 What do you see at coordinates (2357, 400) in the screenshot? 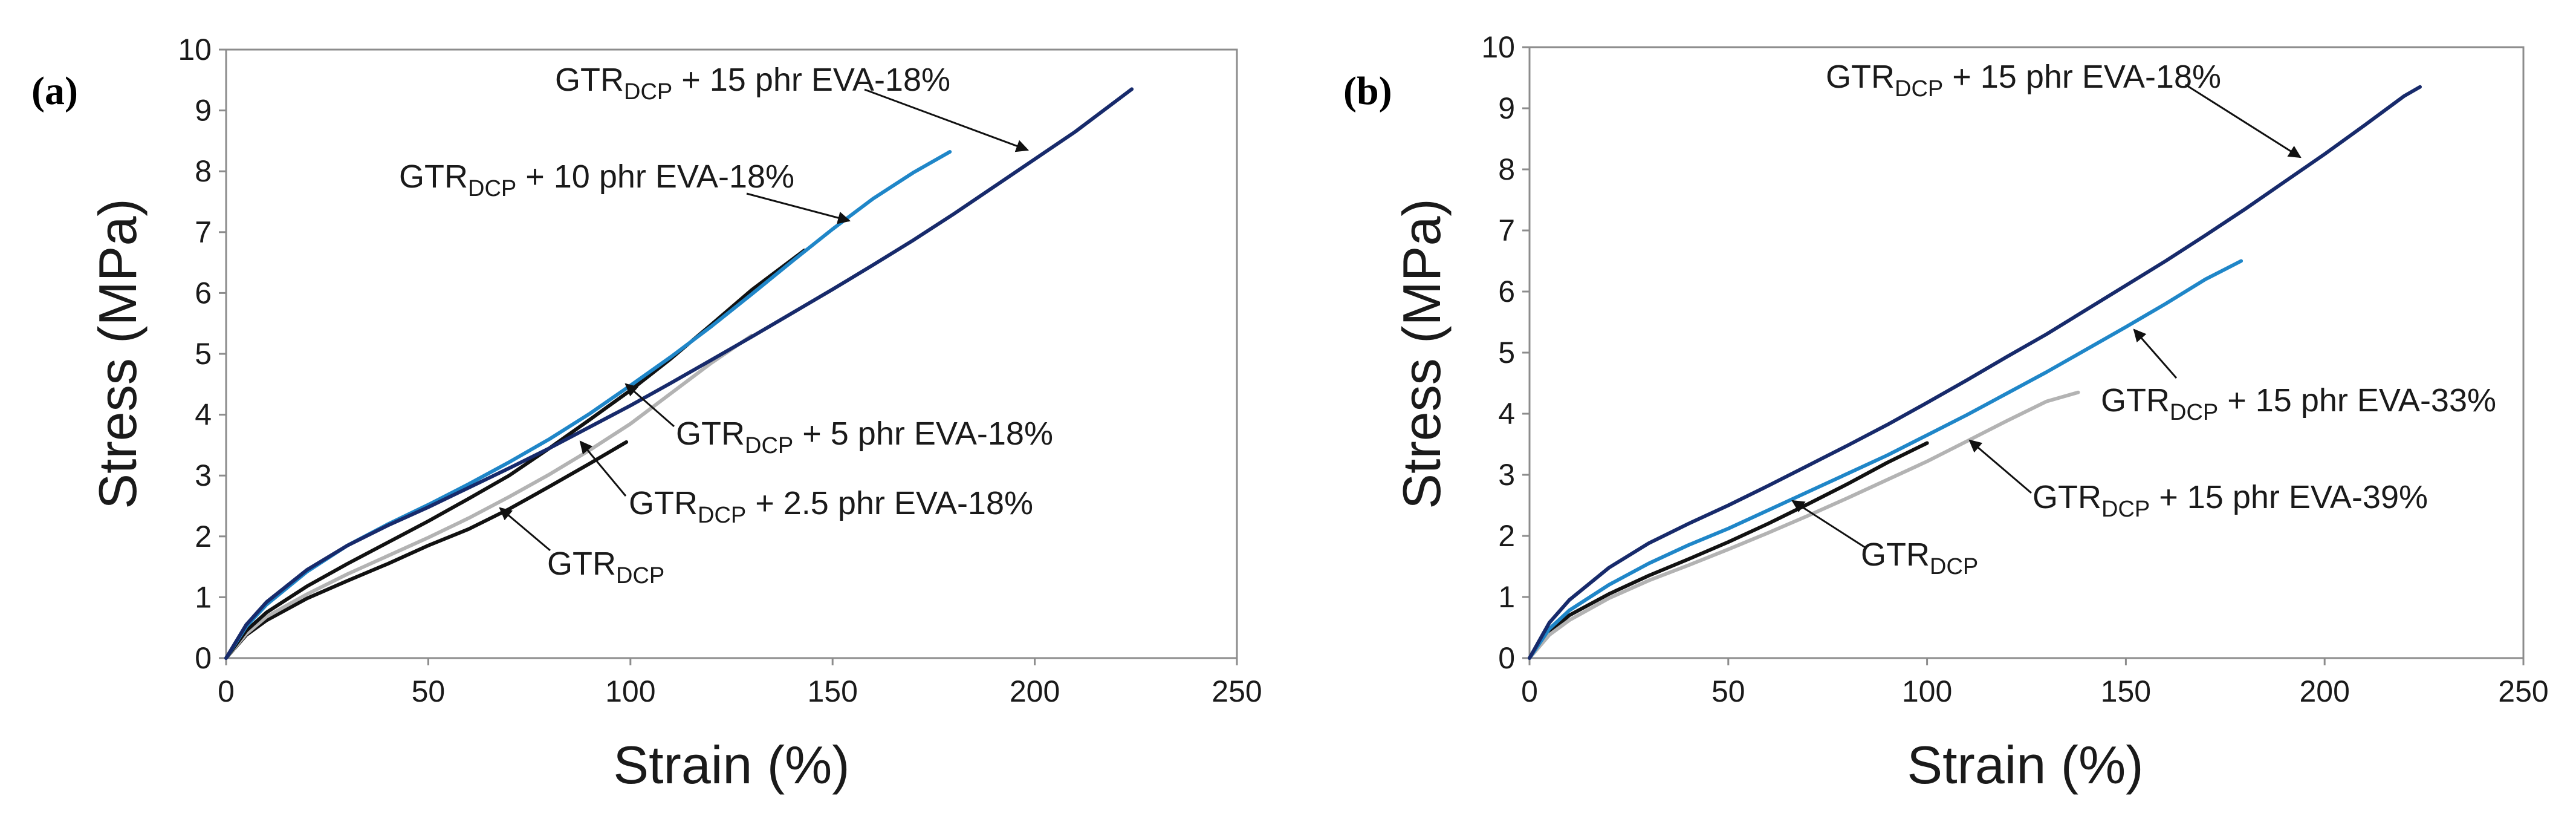
I see `annotation-rest: + 15 phr EVA-33%` at bounding box center [2357, 400].